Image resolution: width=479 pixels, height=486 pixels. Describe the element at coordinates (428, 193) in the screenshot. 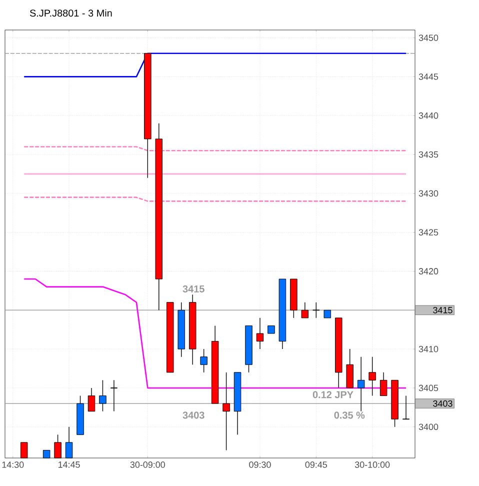

I see `y-tick-label: 3430` at that location.